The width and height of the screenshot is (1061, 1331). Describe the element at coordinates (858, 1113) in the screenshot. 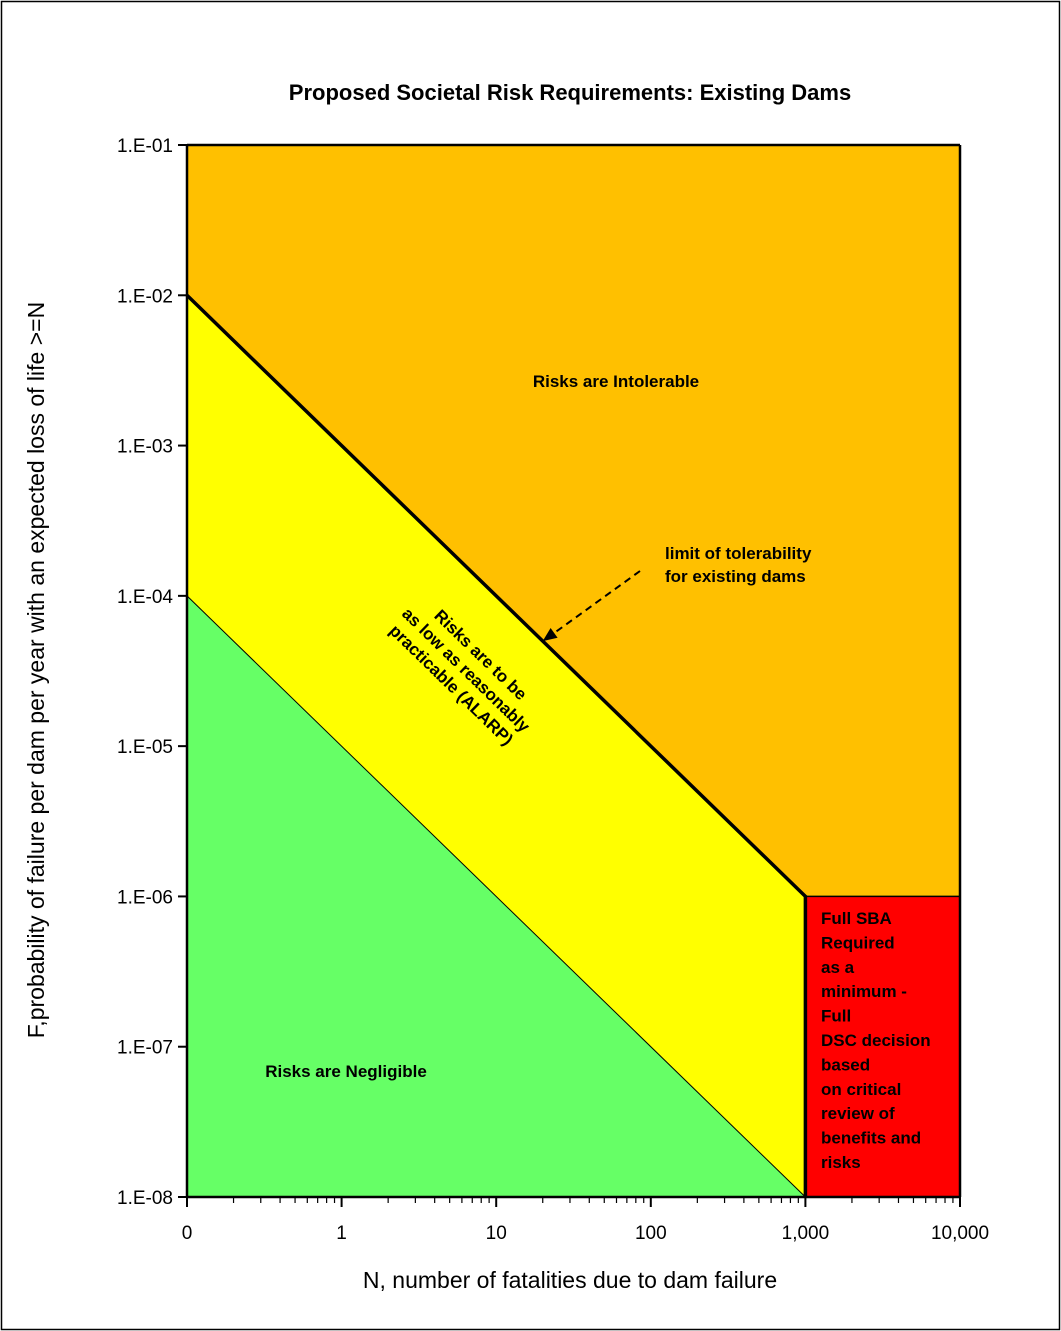

I see `full-sba-label-line: review of` at that location.